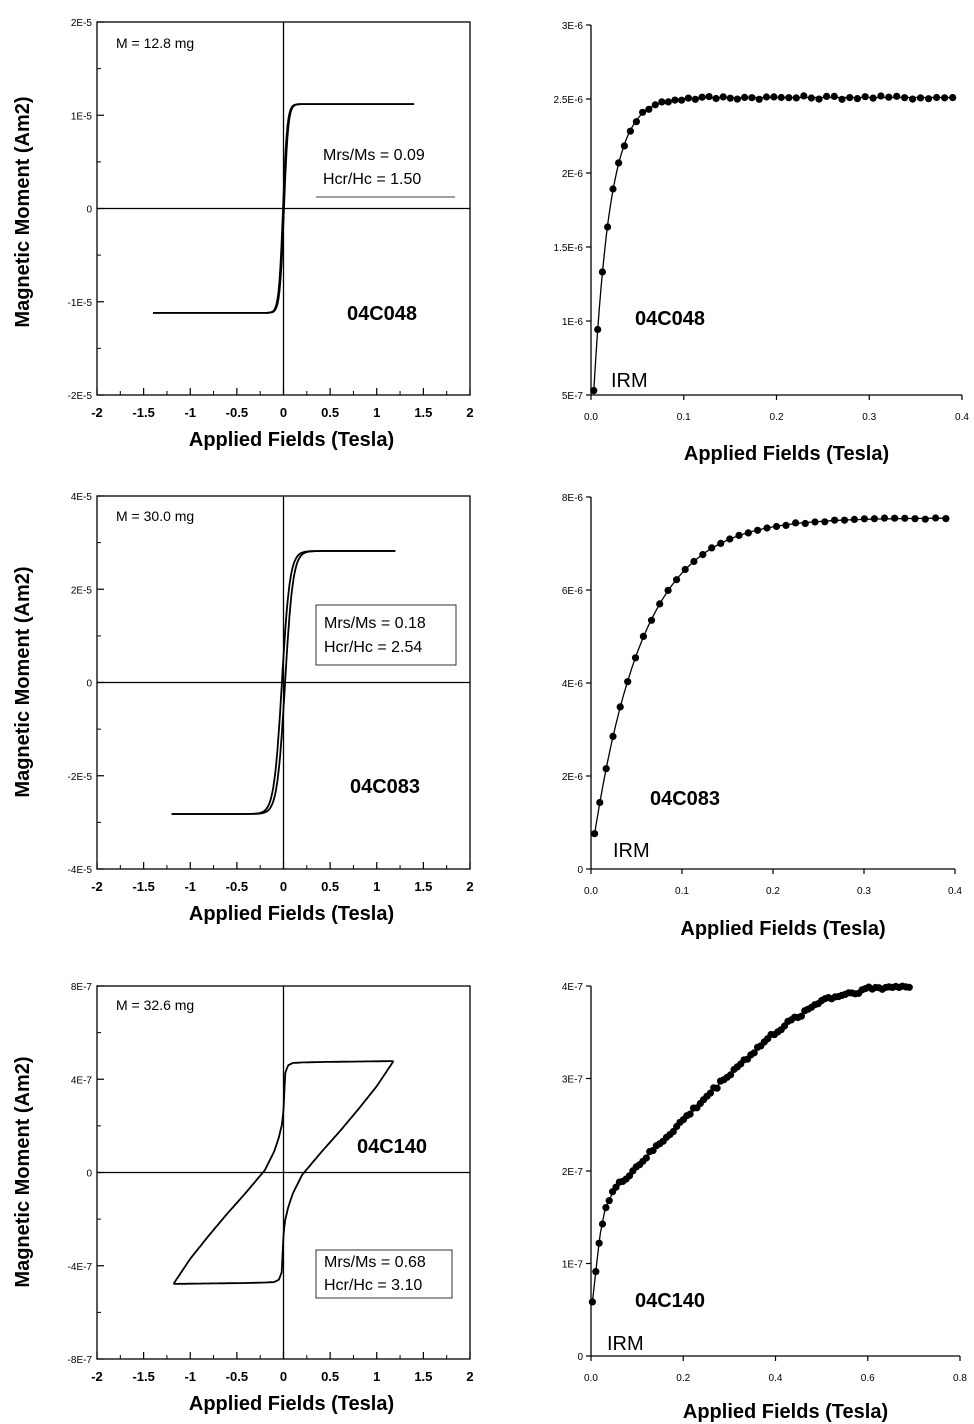 The height and width of the screenshot is (1424, 974). I want to click on x-tick-label: 0.1, so click(682, 891).